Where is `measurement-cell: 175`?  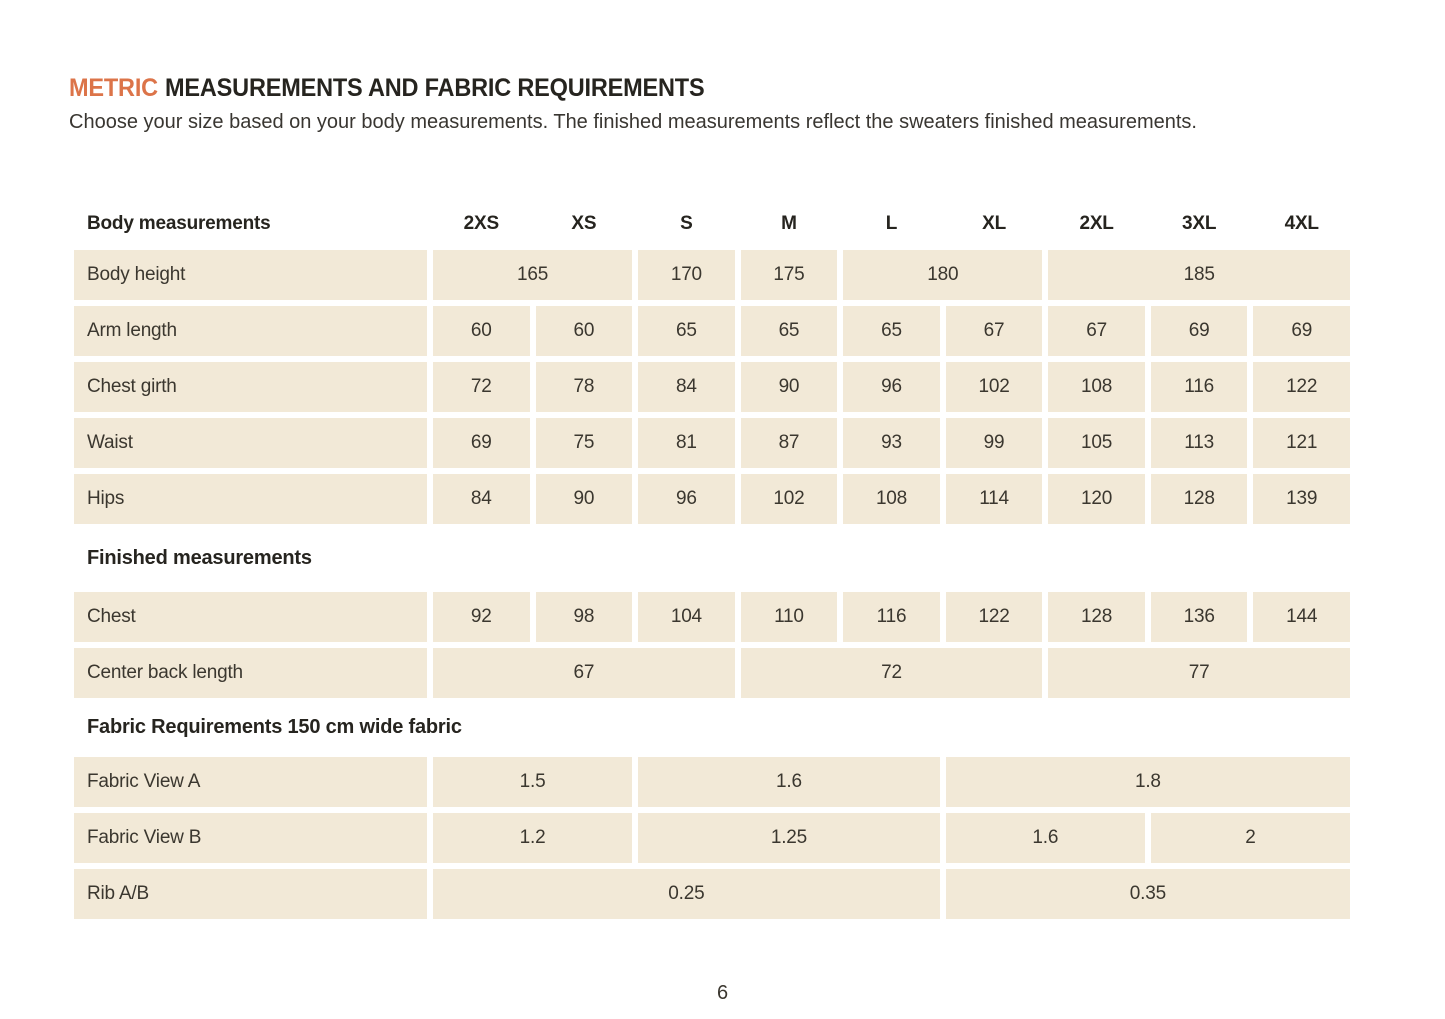 measurement-cell: 175 is located at coordinates (789, 275).